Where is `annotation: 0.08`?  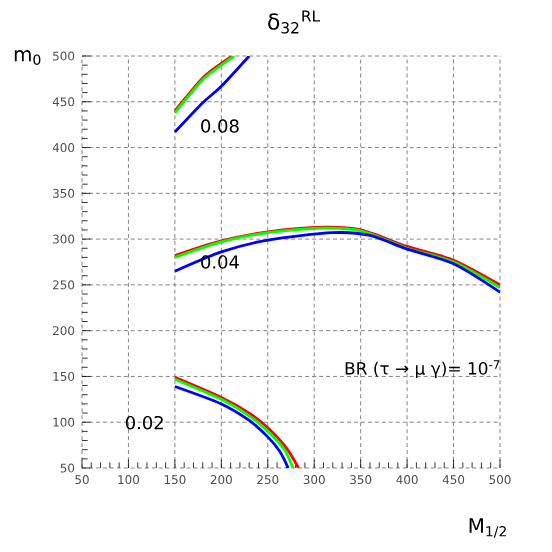 annotation: 0.08 is located at coordinates (220, 126).